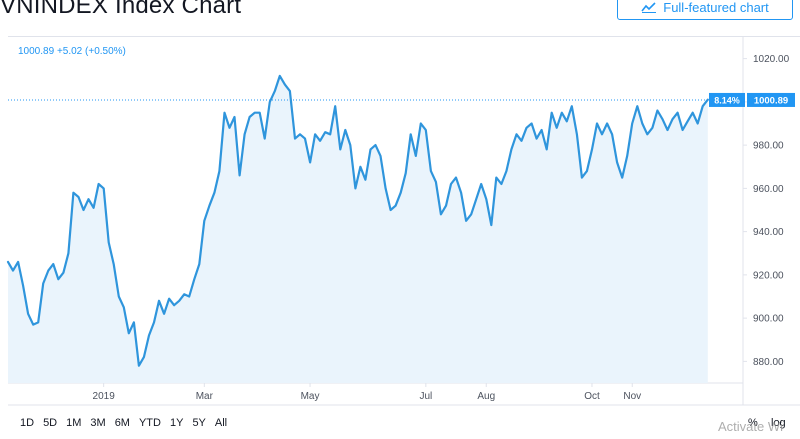  I want to click on percent-scale-button: %, so click(753, 423).